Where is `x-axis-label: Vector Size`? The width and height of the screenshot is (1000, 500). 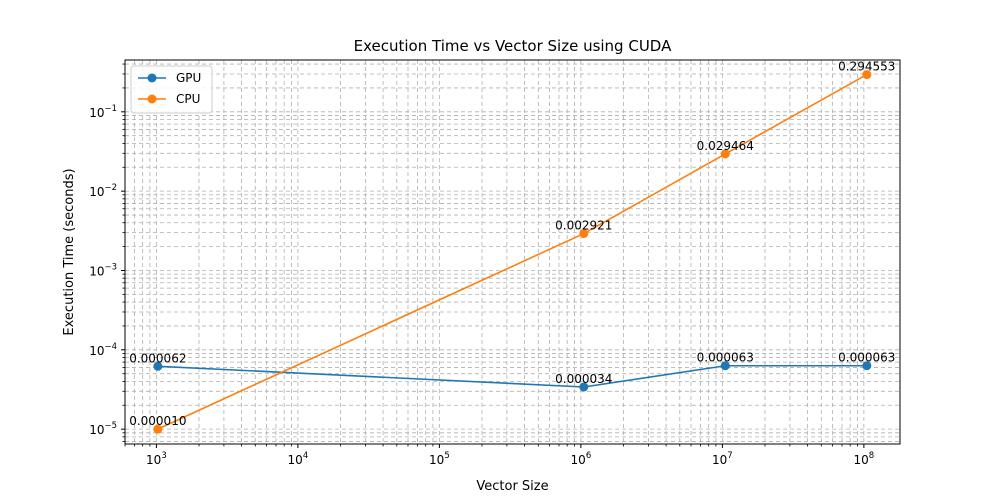 x-axis-label: Vector Size is located at coordinates (512, 486).